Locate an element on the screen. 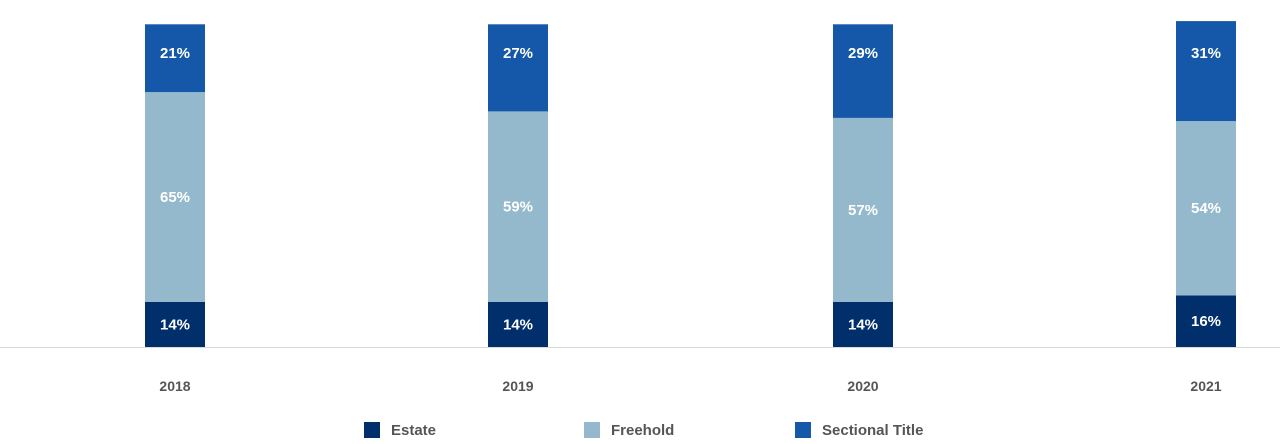  bar-sectional-title-2018 is located at coordinates (175, 58).